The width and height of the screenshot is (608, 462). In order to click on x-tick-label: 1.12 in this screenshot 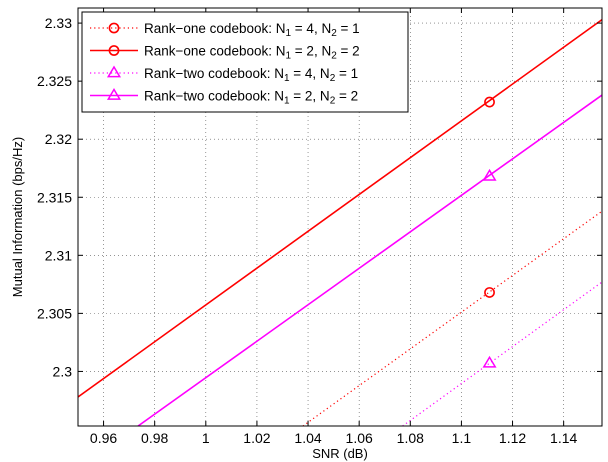, I will do `click(512, 438)`.